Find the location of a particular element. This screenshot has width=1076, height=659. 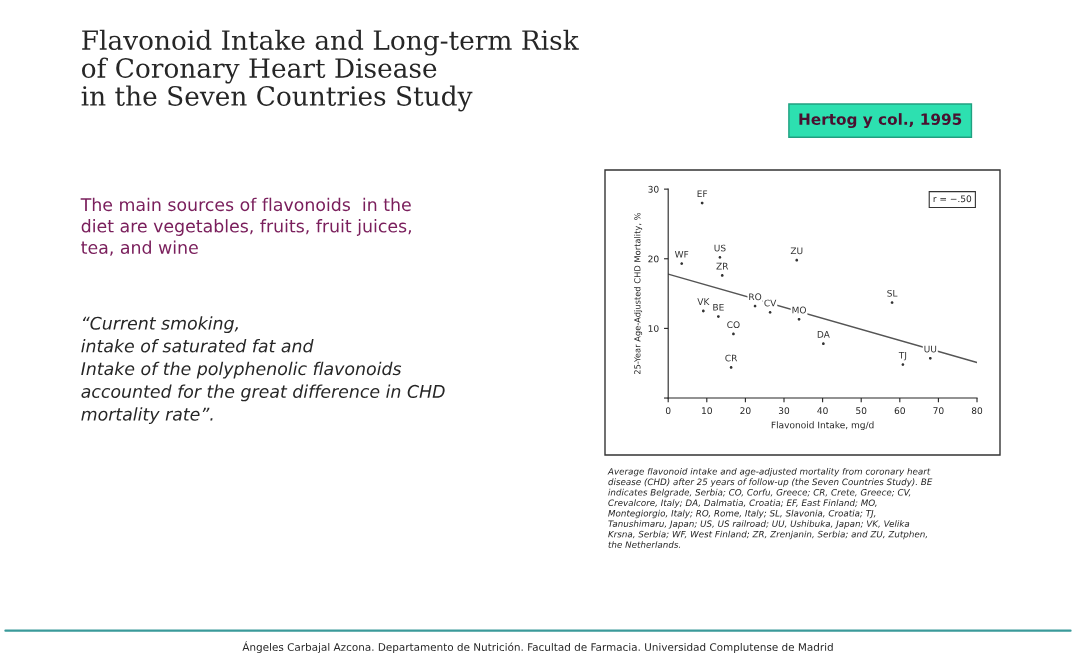

x-tick-label: 20 is located at coordinates (745, 411).